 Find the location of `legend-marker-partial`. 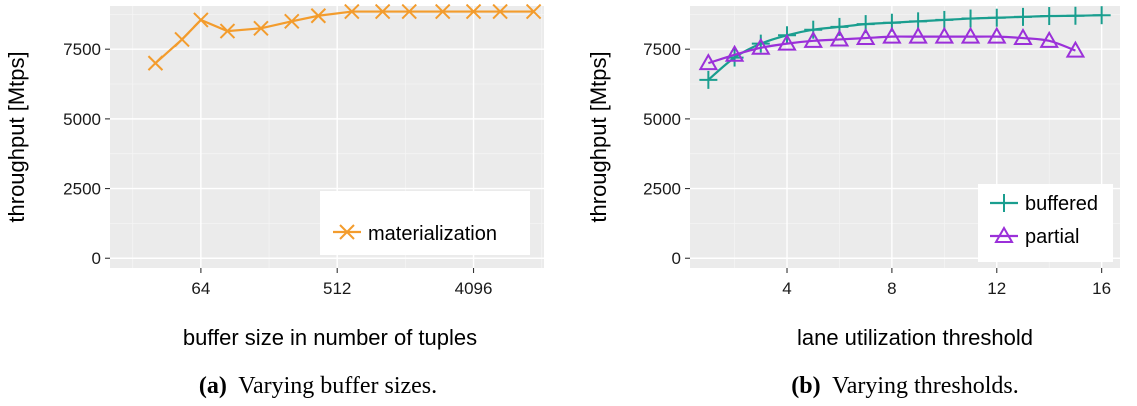

legend-marker-partial is located at coordinates (1004, 234).